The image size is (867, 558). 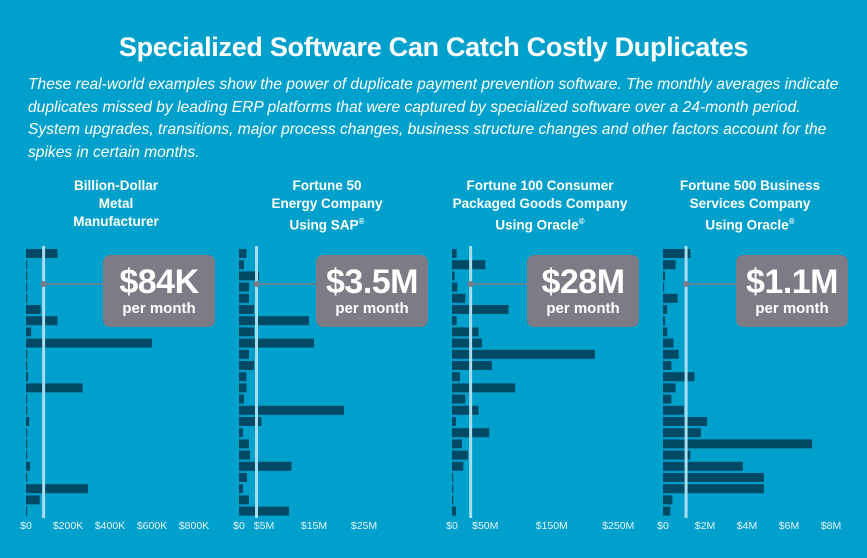 What do you see at coordinates (364, 526) in the screenshot?
I see `x-tick-label: $25M` at bounding box center [364, 526].